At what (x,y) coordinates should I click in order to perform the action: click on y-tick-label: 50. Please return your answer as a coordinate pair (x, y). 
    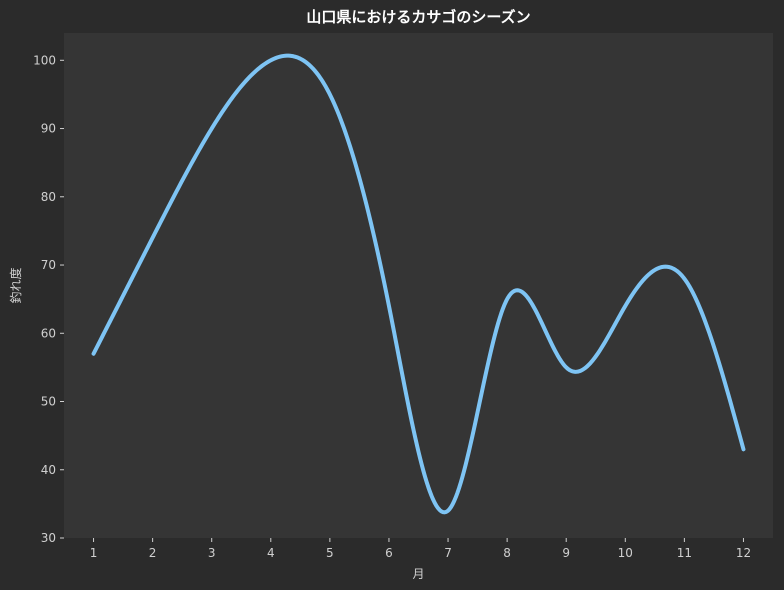
    Looking at the image, I should click on (48, 402).